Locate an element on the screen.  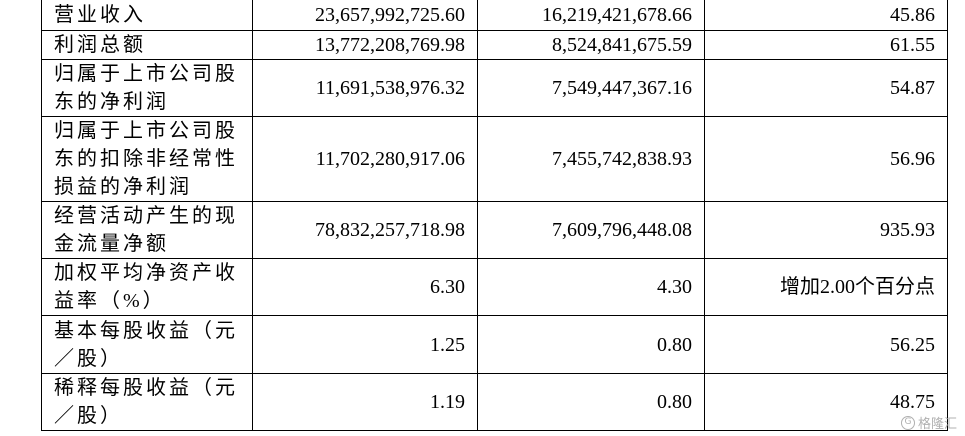
current-period-value: 78,832,257,718.98 is located at coordinates (365, 230).